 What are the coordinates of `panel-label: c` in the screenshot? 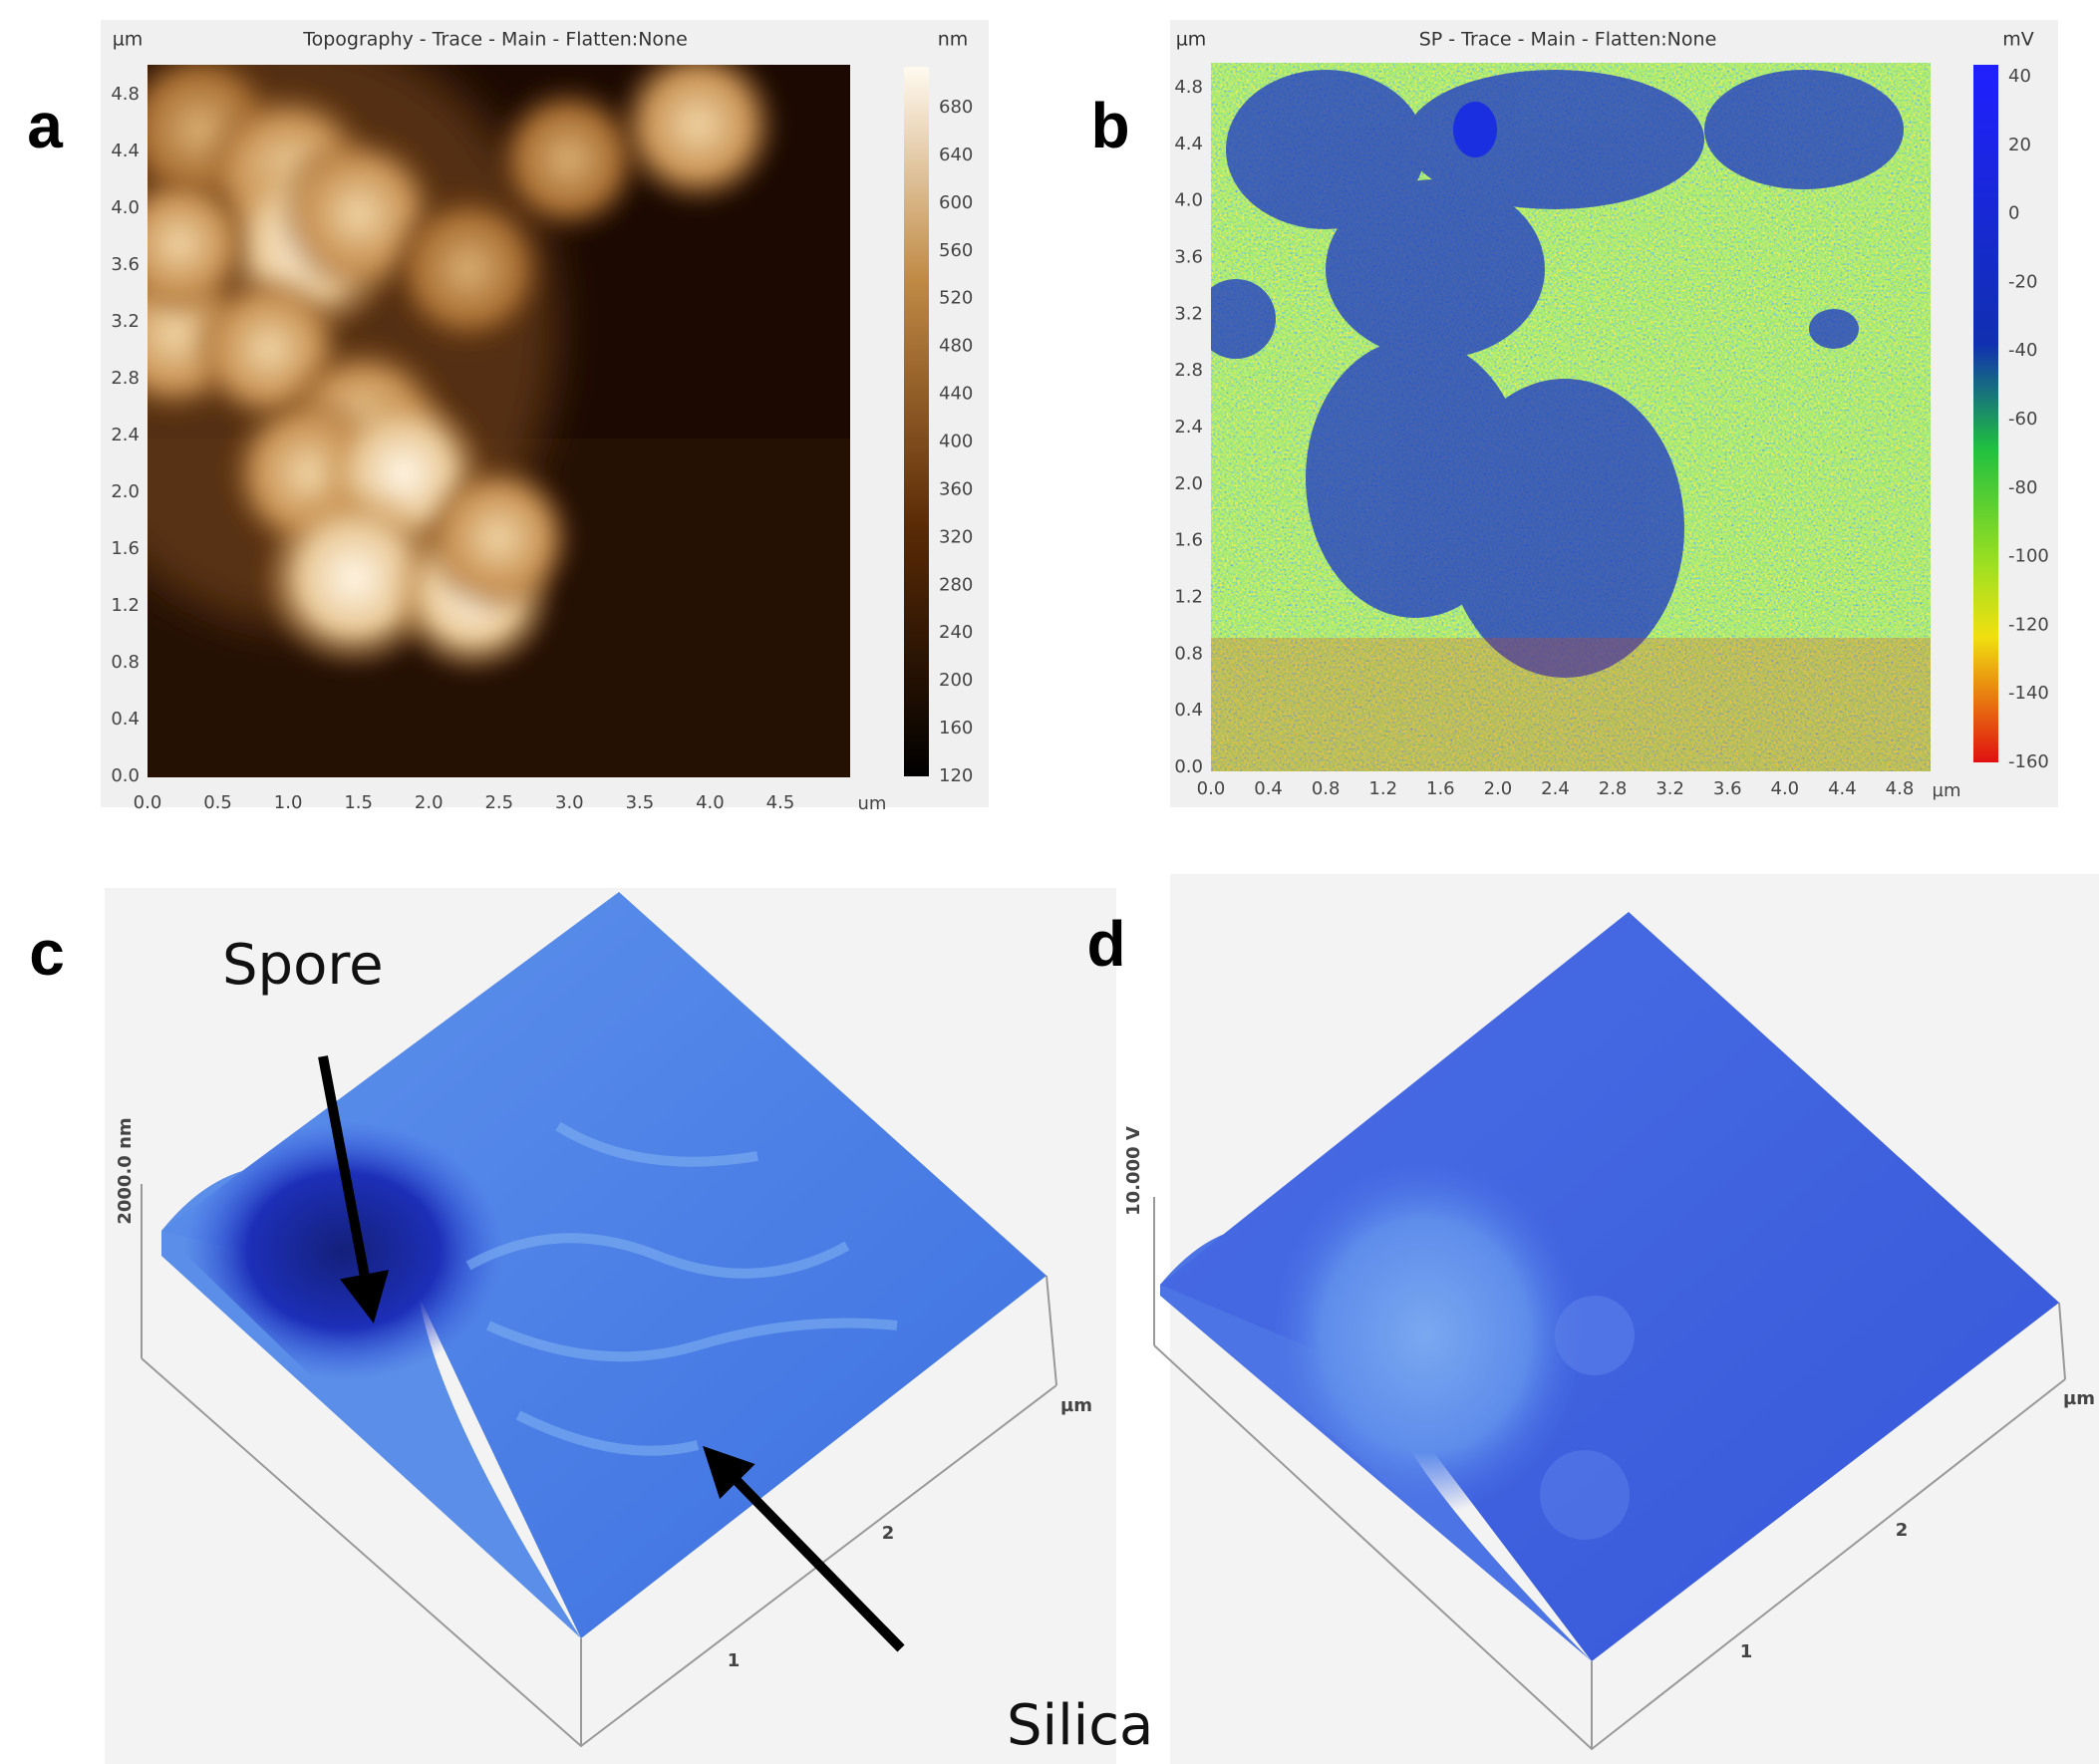 It's located at (47, 953).